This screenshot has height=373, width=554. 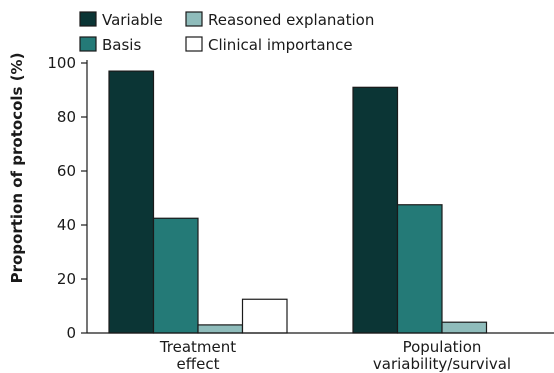 I want to click on bar-clinical-importance, so click(x=264, y=316).